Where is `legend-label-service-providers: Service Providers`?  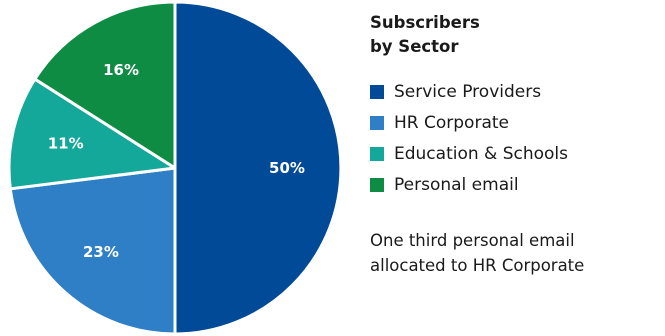
legend-label-service-providers: Service Providers is located at coordinates (468, 91).